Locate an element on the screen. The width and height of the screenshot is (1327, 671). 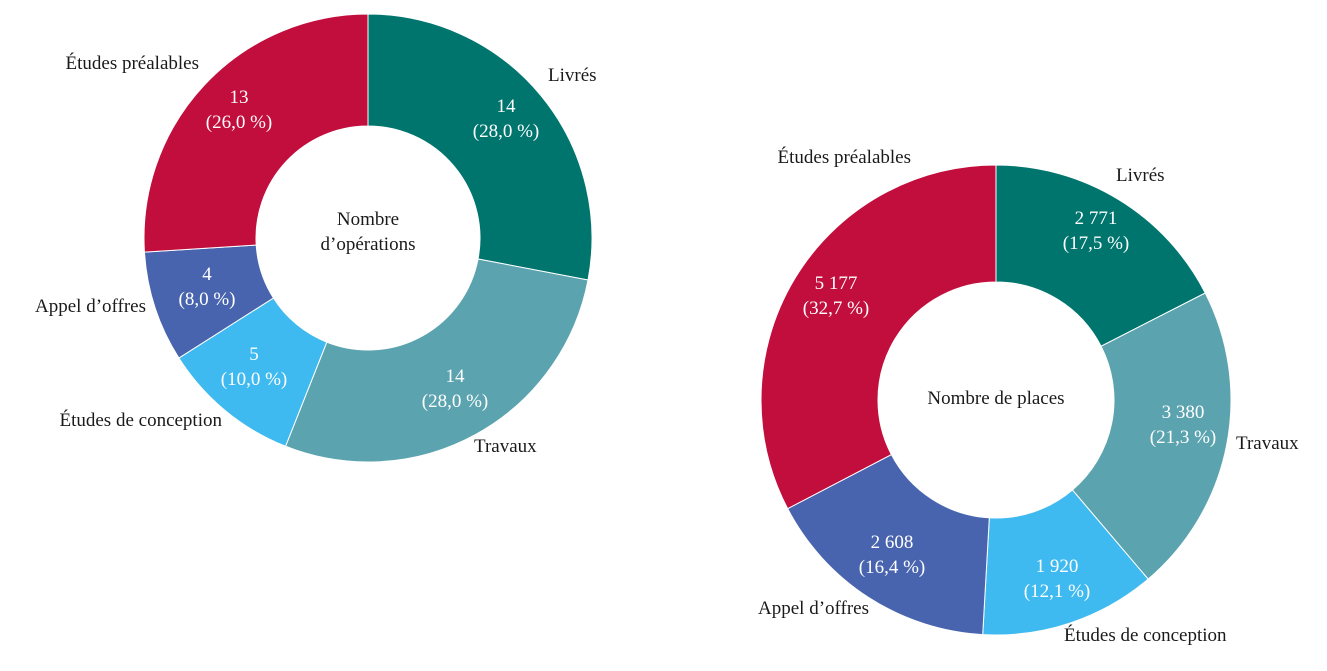
percent-label: (26,0 %) is located at coordinates (239, 122).